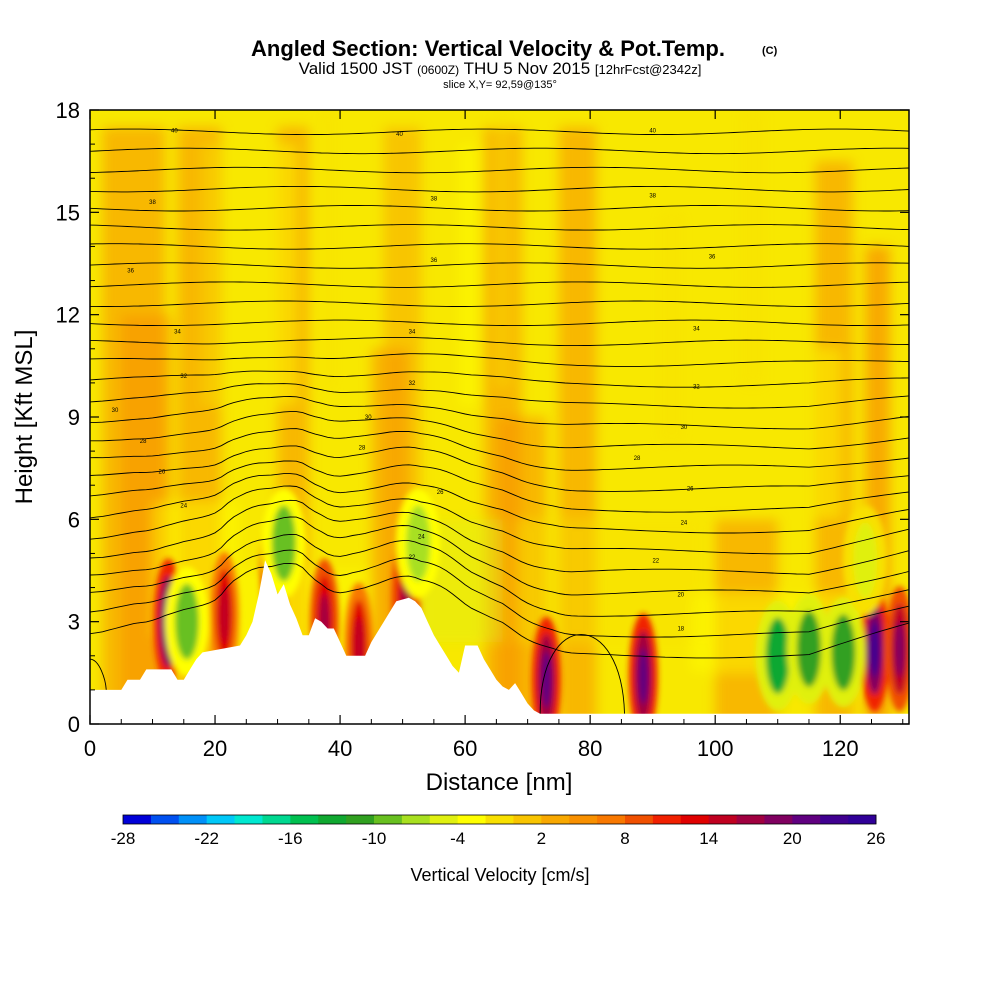 The image size is (1000, 1000). What do you see at coordinates (680, 595) in the screenshot?
I see `theta-contour-label: 20` at bounding box center [680, 595].